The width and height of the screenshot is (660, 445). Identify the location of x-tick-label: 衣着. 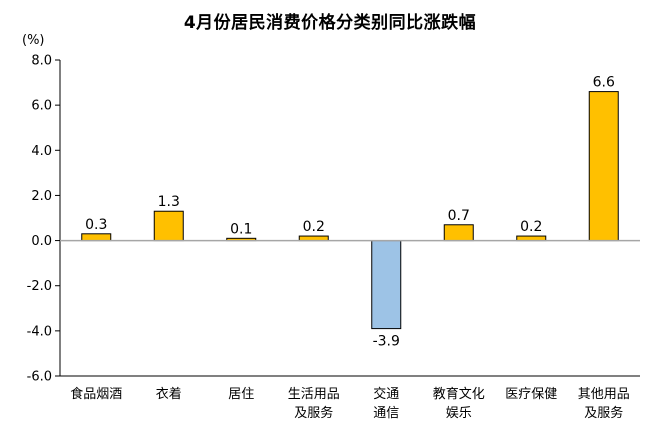
(169, 394).